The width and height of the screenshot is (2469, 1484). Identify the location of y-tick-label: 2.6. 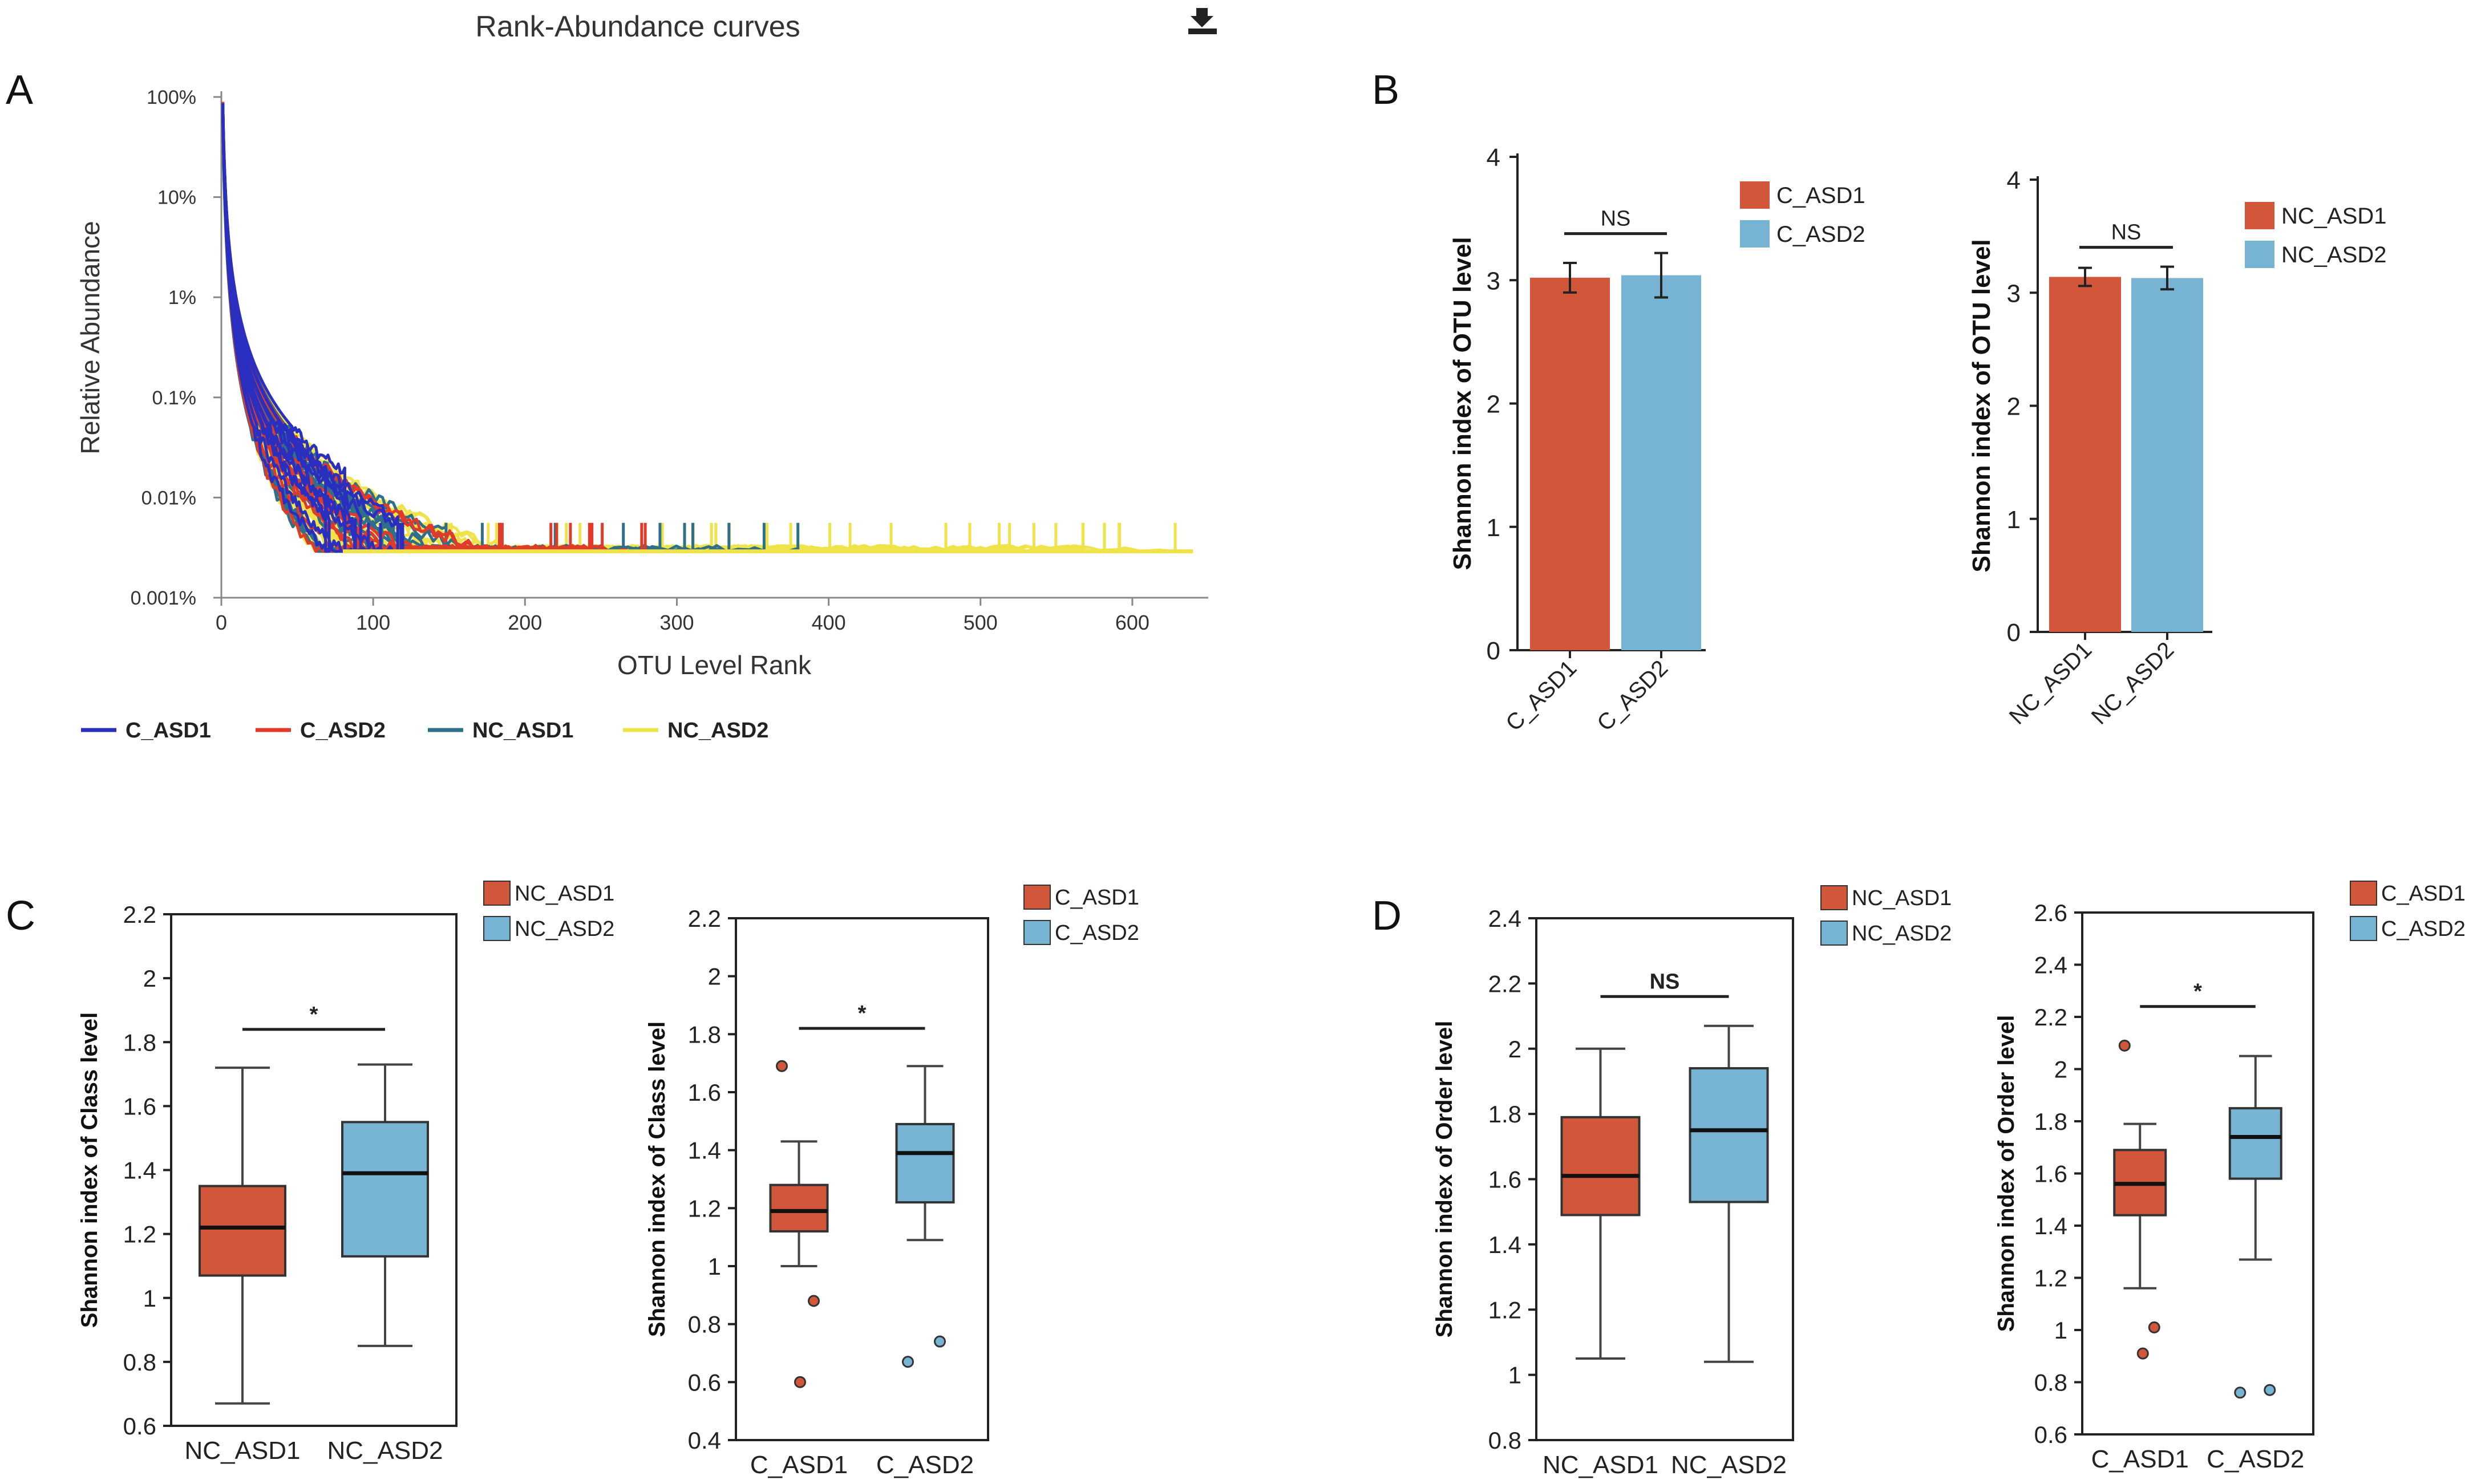
(2050, 912).